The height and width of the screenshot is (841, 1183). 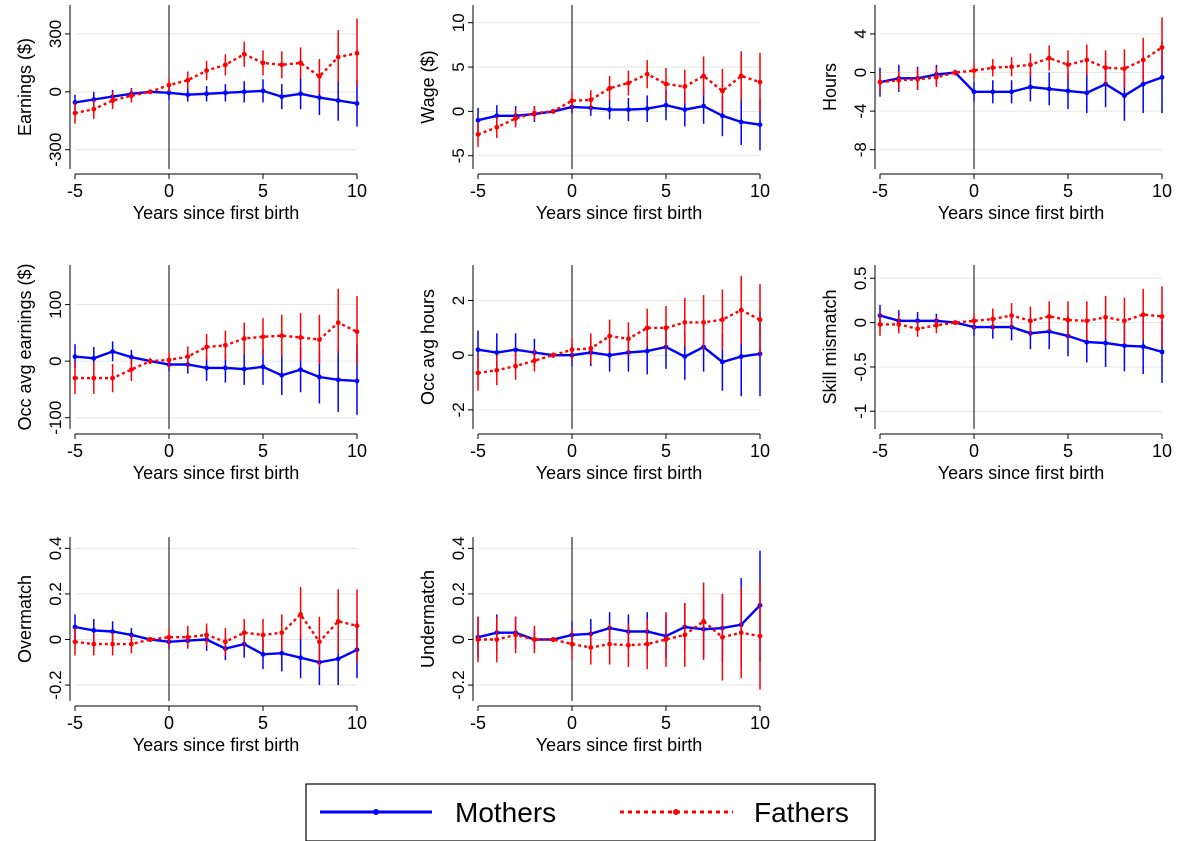 I want to click on legend-mothers-label: Mothers, so click(x=505, y=812).